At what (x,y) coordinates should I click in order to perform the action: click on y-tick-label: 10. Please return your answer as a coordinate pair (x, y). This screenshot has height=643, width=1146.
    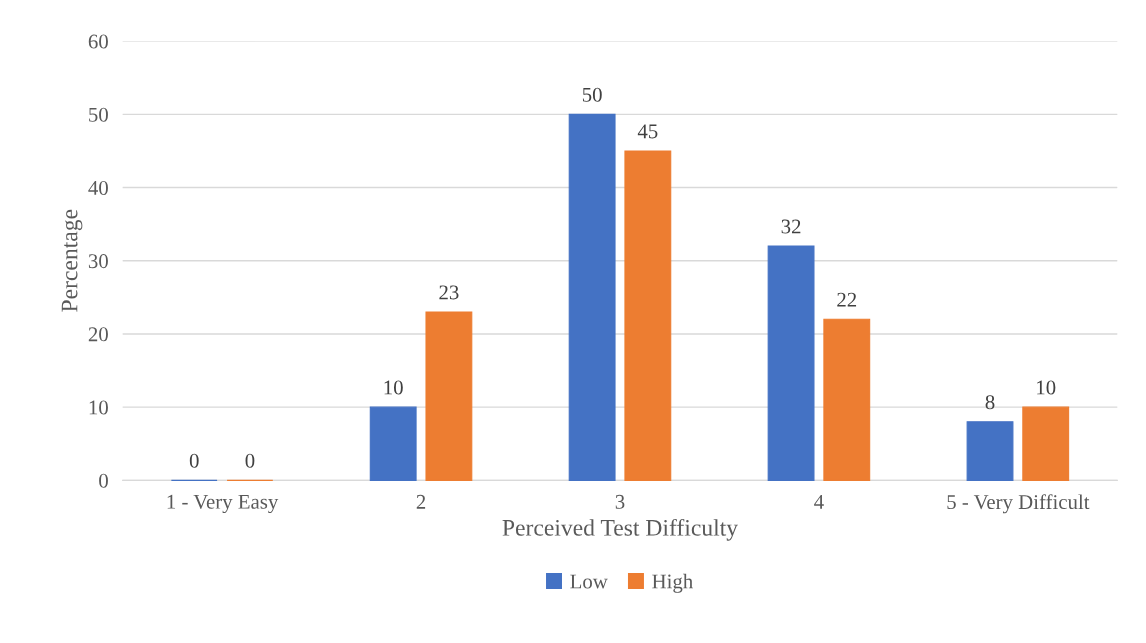
    Looking at the image, I should click on (98, 407).